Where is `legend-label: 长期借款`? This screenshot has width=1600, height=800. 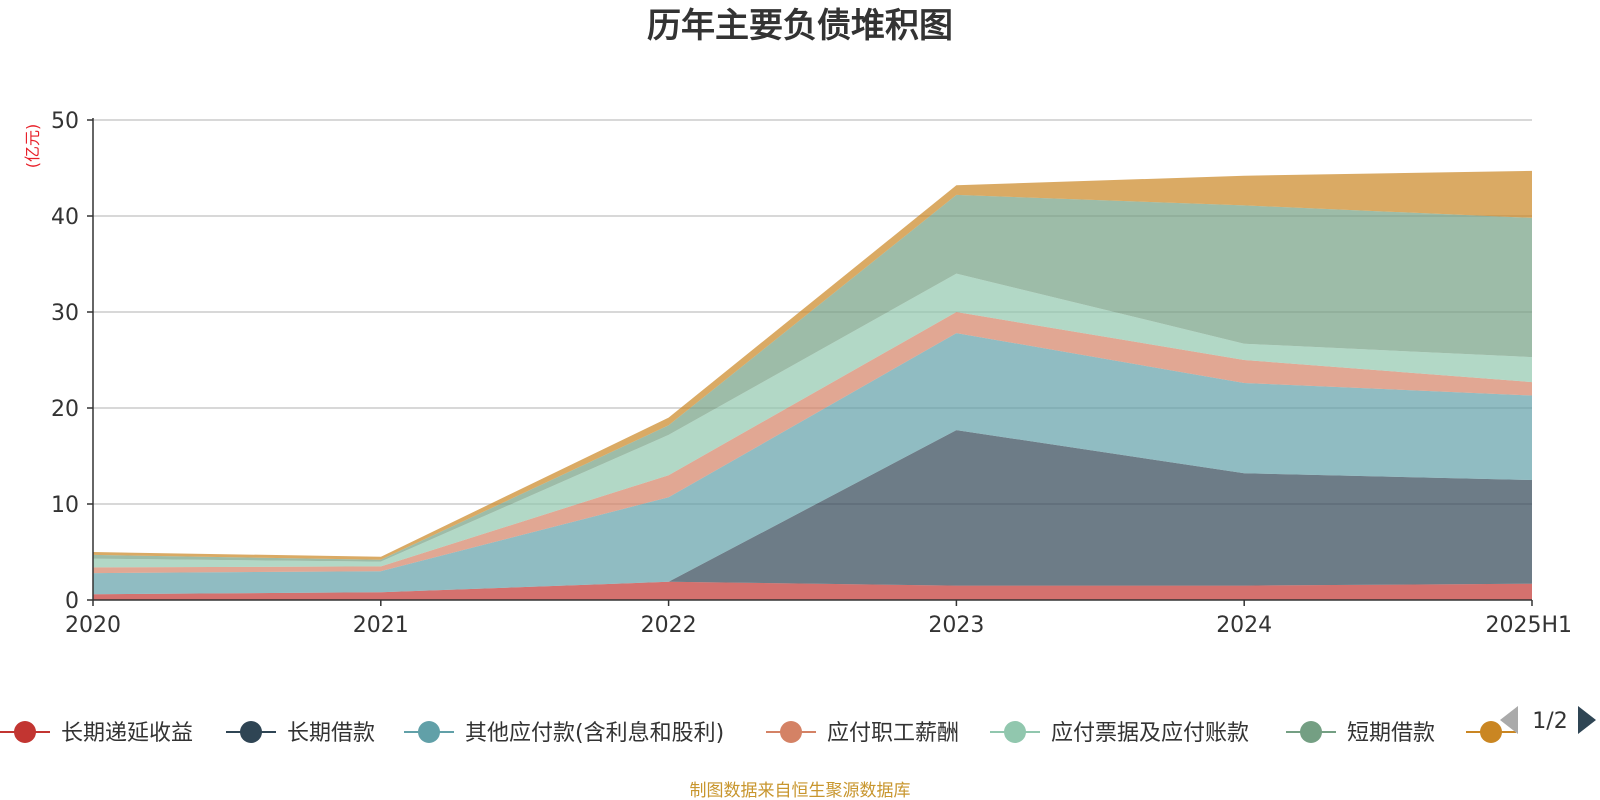
legend-label: 长期借款 is located at coordinates (331, 733).